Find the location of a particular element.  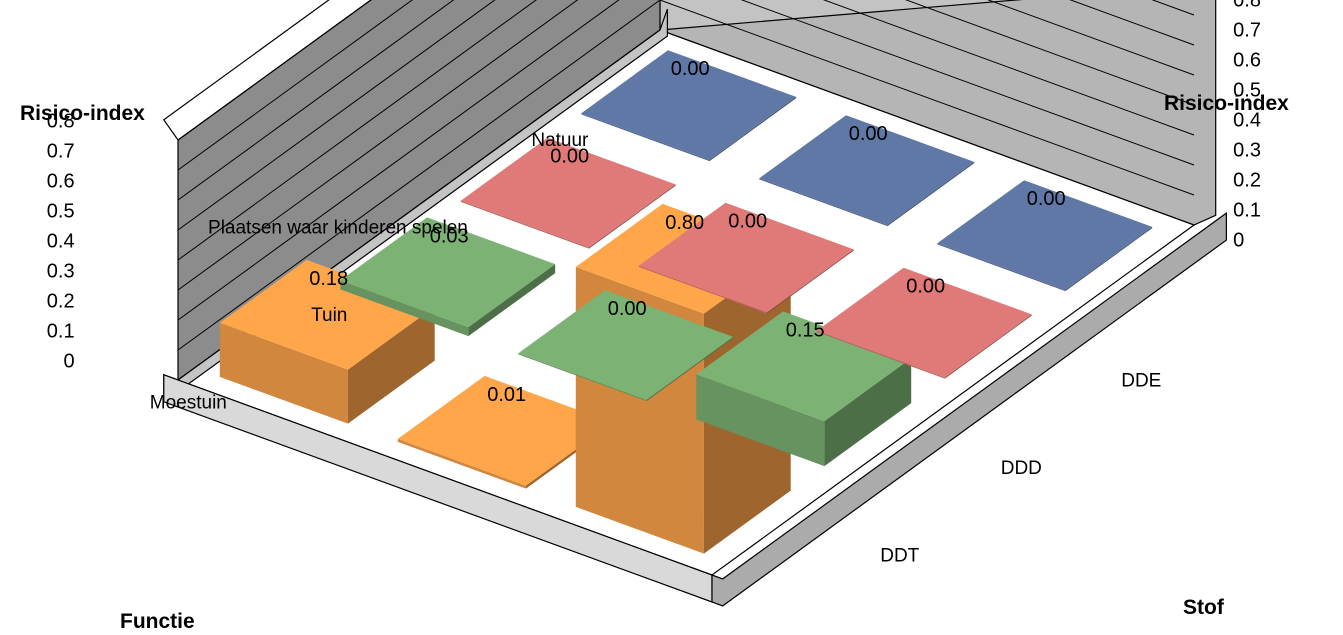

function-label: Tuin is located at coordinates (329, 315).